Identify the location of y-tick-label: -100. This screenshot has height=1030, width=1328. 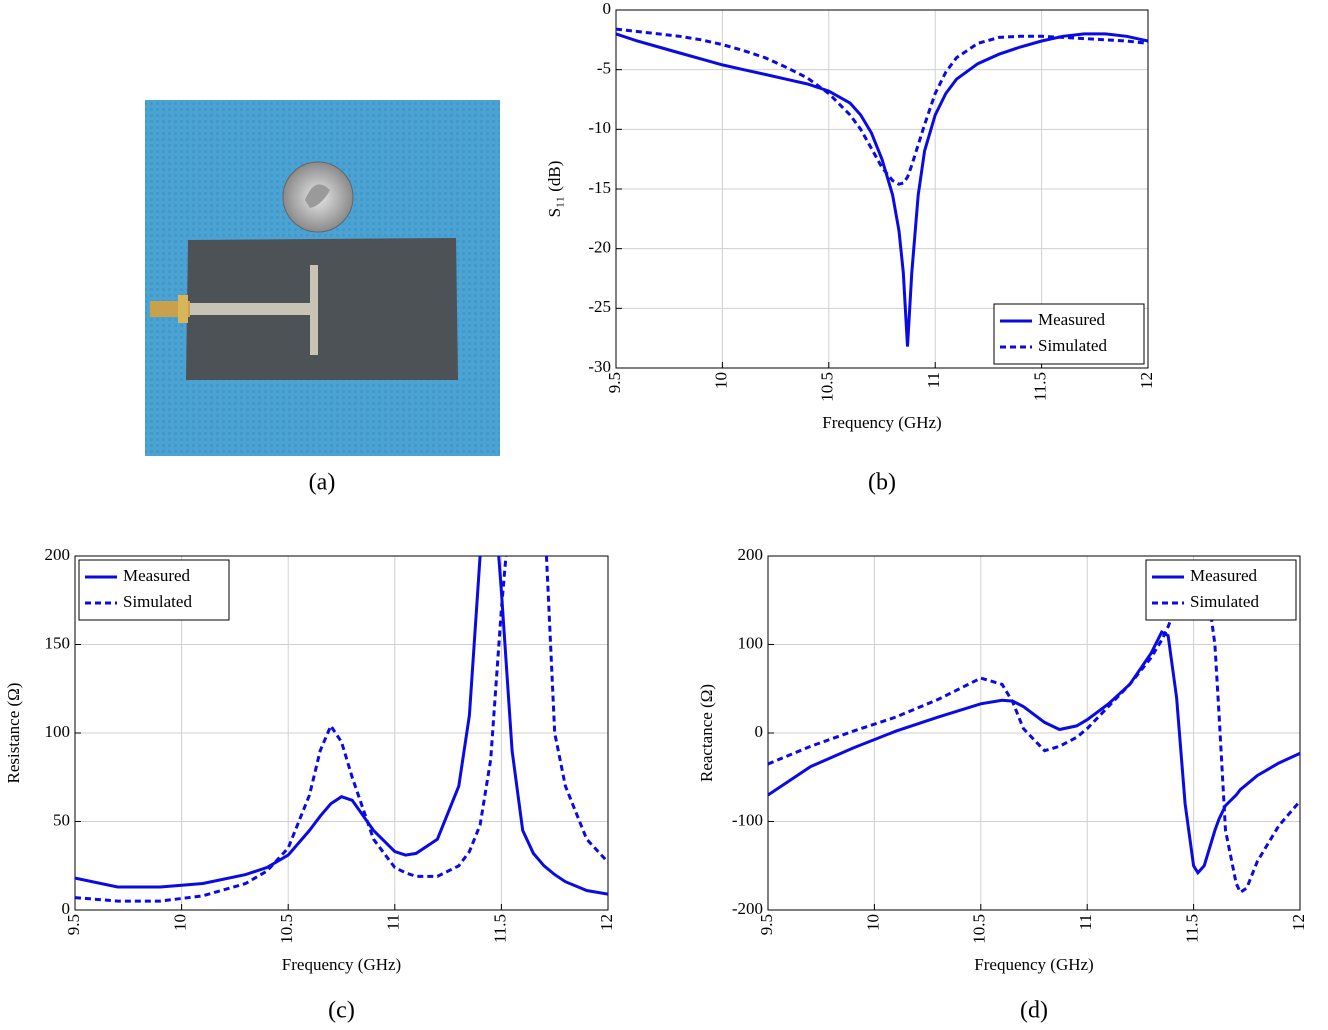
(747, 819).